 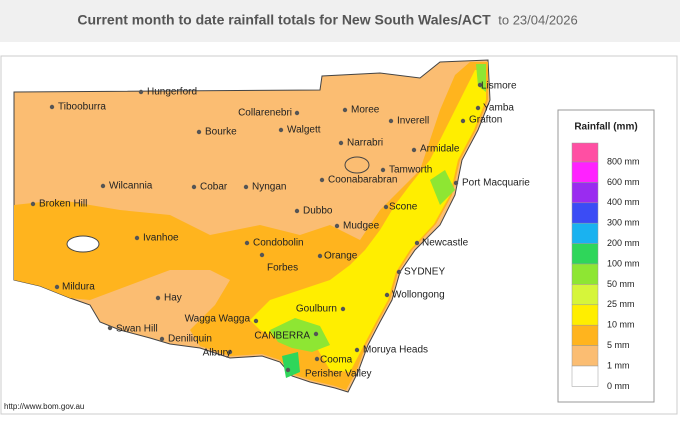 What do you see at coordinates (63, 204) in the screenshot?
I see `place-label: Broken Hill` at bounding box center [63, 204].